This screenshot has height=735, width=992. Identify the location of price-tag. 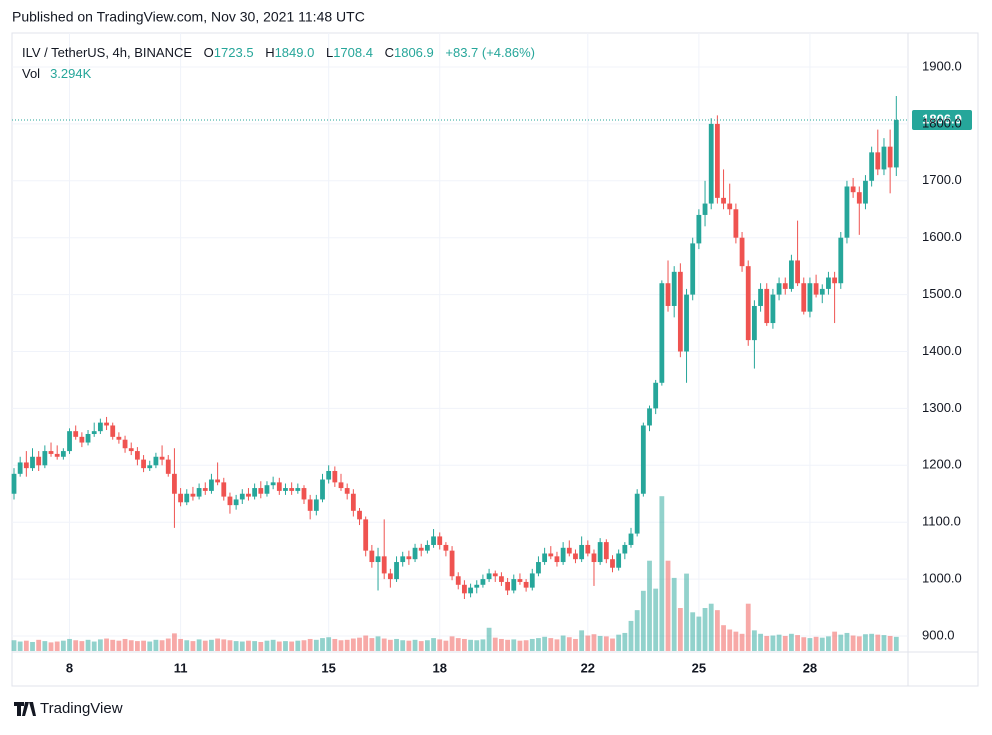
(942, 119).